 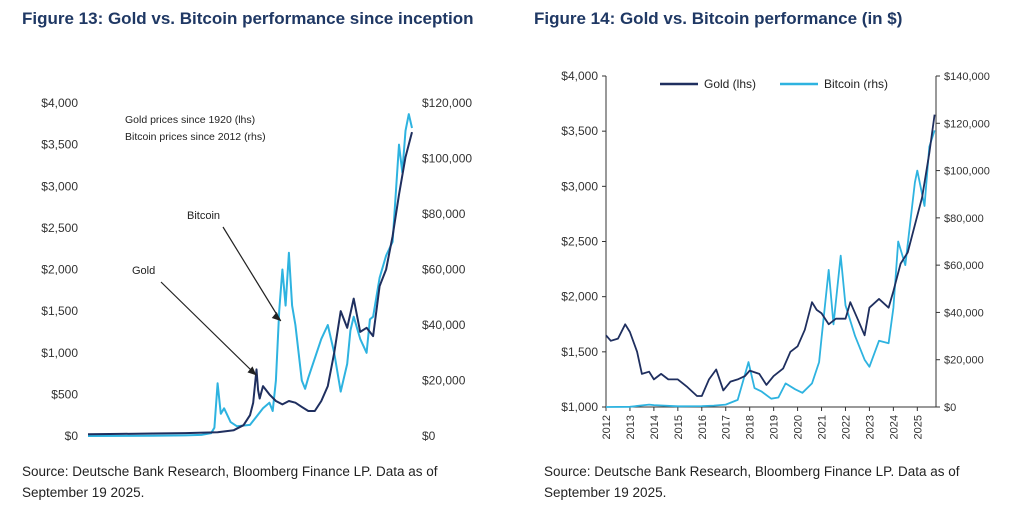 What do you see at coordinates (751, 427) in the screenshot?
I see `x-tick-label: 2018` at bounding box center [751, 427].